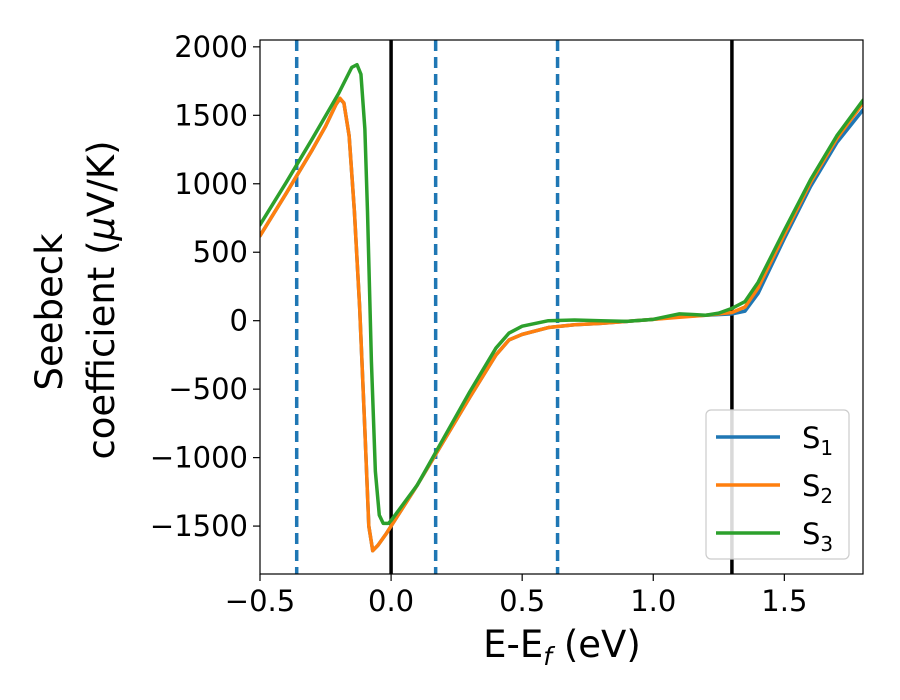 Image resolution: width=900 pixels, height=700 pixels. What do you see at coordinates (817, 536) in the screenshot?
I see `legend-label-s3: S3` at bounding box center [817, 536].